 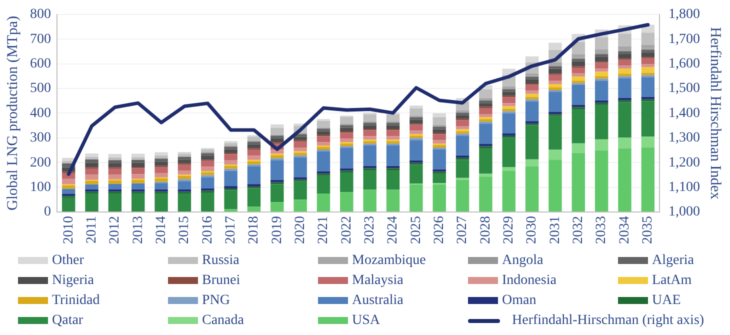 What do you see at coordinates (684, 88) in the screenshot?
I see `y2-tick-label: 1,500` at bounding box center [684, 88].